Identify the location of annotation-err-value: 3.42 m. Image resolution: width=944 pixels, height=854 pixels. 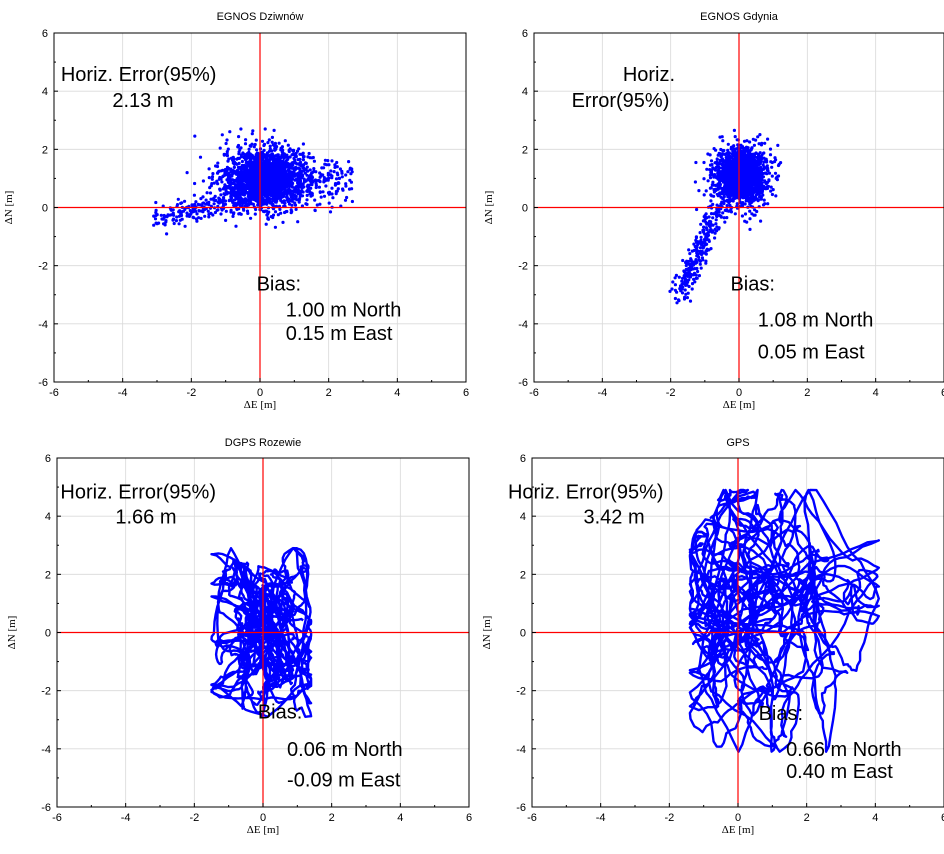
(614, 517).